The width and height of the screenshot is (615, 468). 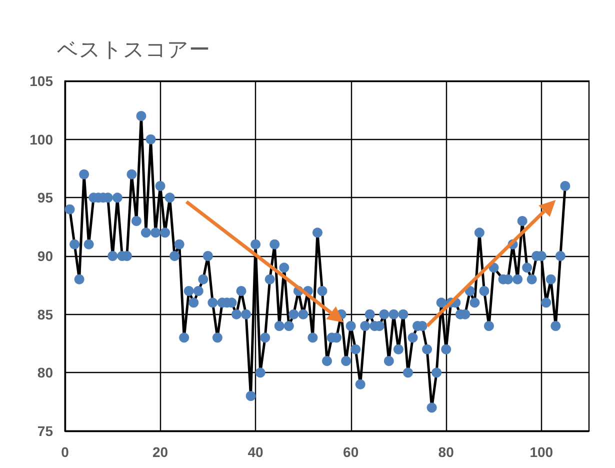 What do you see at coordinates (42, 81) in the screenshot?
I see `y-tick-label: 105` at bounding box center [42, 81].